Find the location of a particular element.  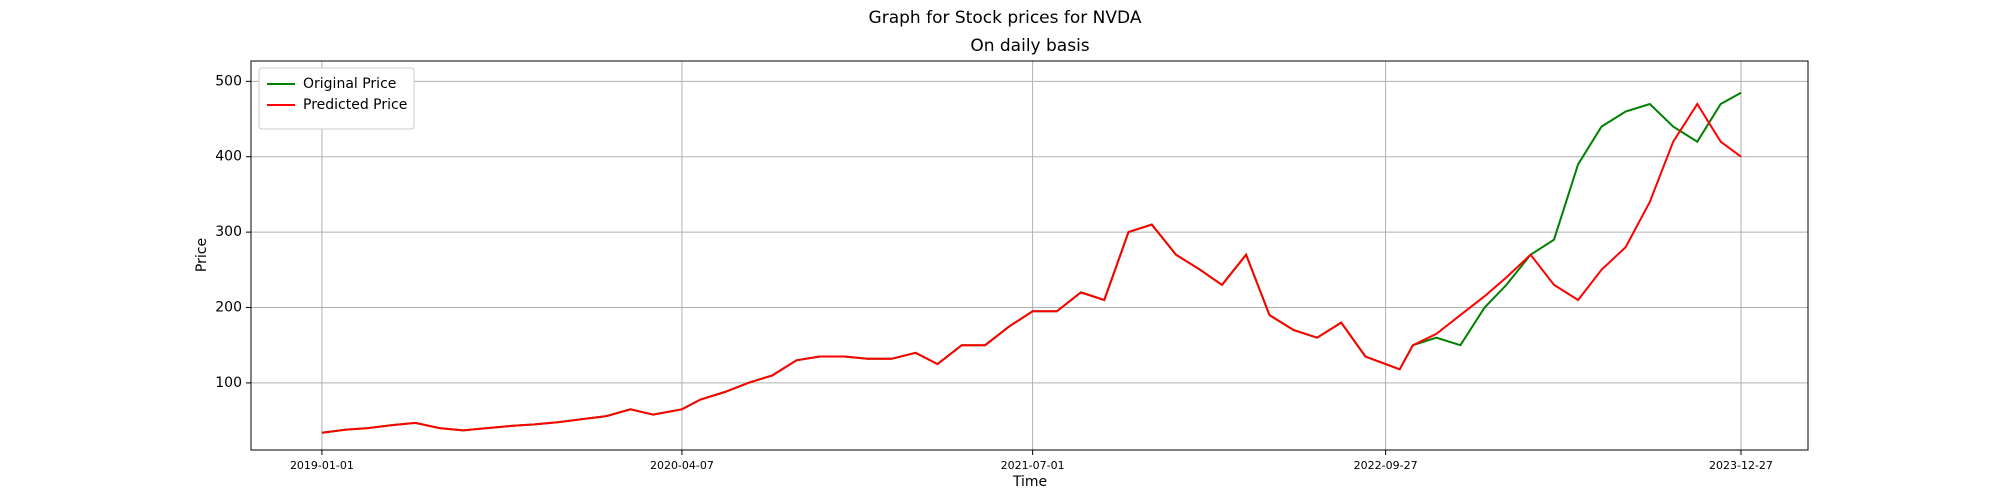

chart-title: Graph for Stock prices for NVDA is located at coordinates (1005, 18).